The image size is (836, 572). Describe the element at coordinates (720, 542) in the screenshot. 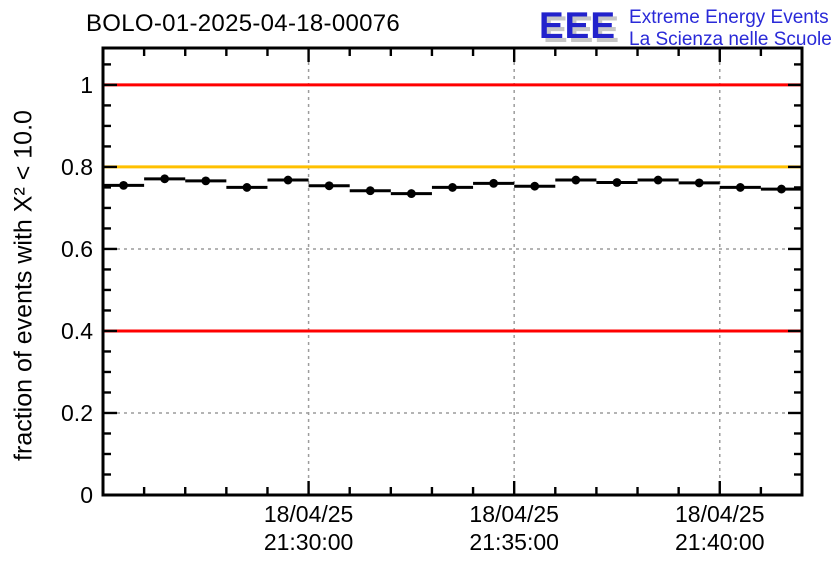

I see `x-tick-label-time: 21:40:00` at that location.